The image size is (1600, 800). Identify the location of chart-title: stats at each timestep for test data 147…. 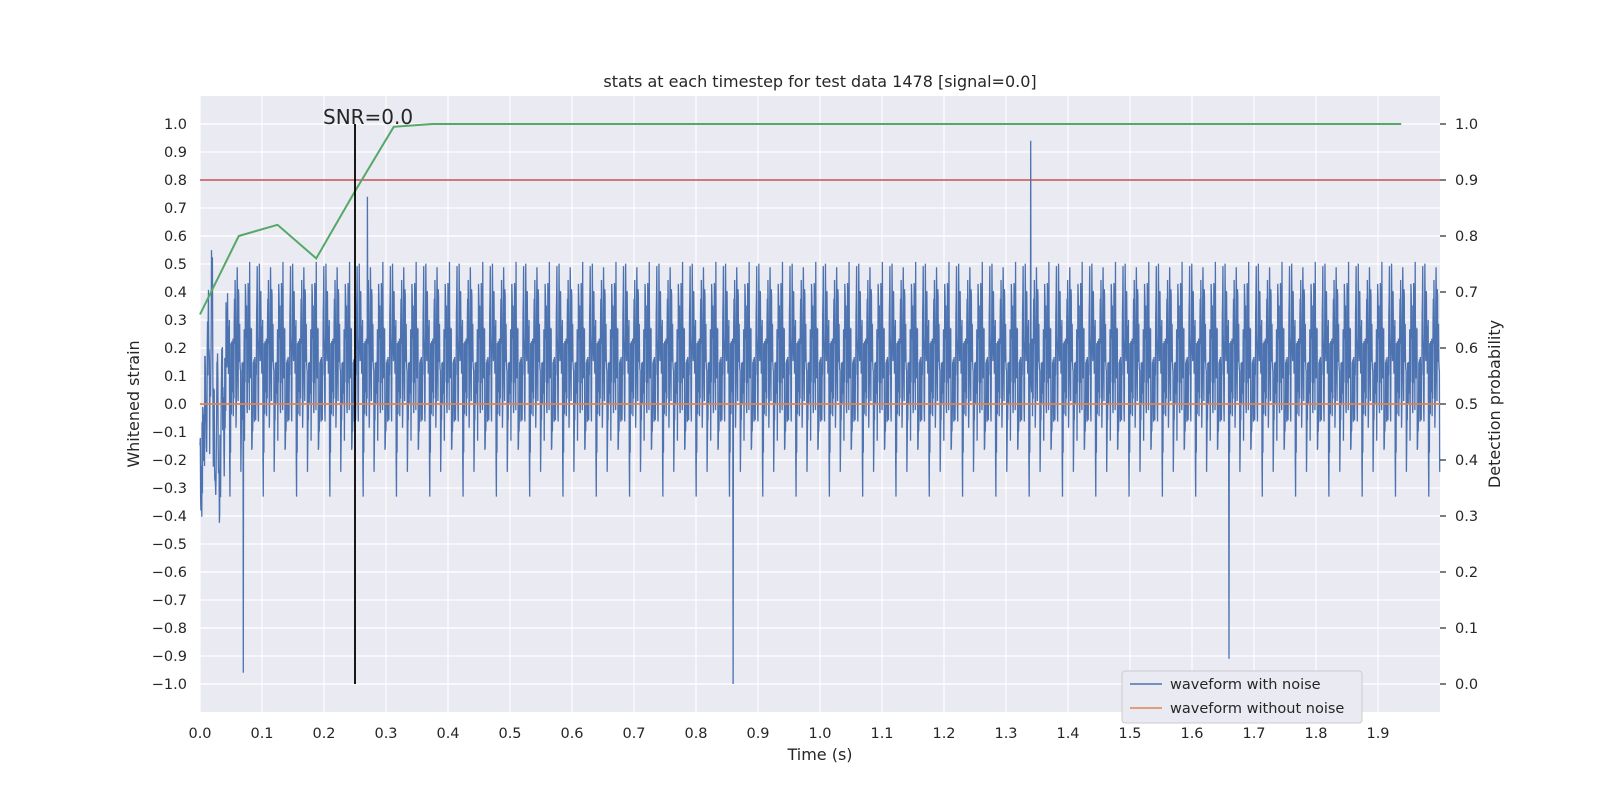
(819, 81).